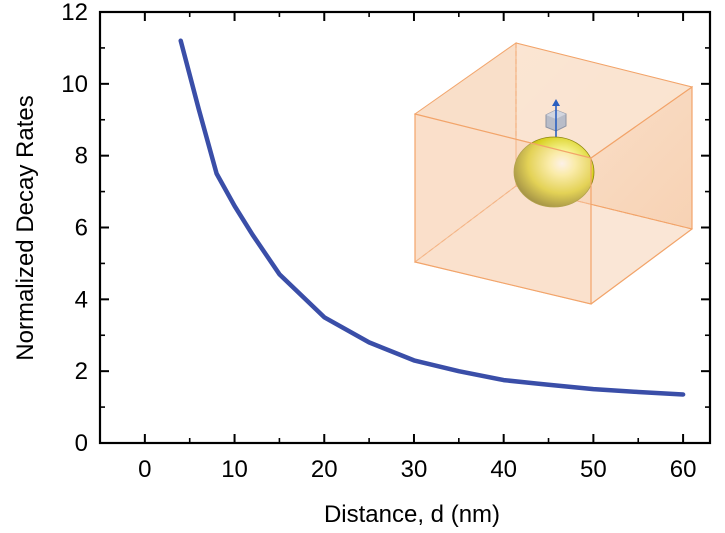 Image resolution: width=725 pixels, height=533 pixels. Describe the element at coordinates (503, 469) in the screenshot. I see `x-tick-label: 40` at that location.